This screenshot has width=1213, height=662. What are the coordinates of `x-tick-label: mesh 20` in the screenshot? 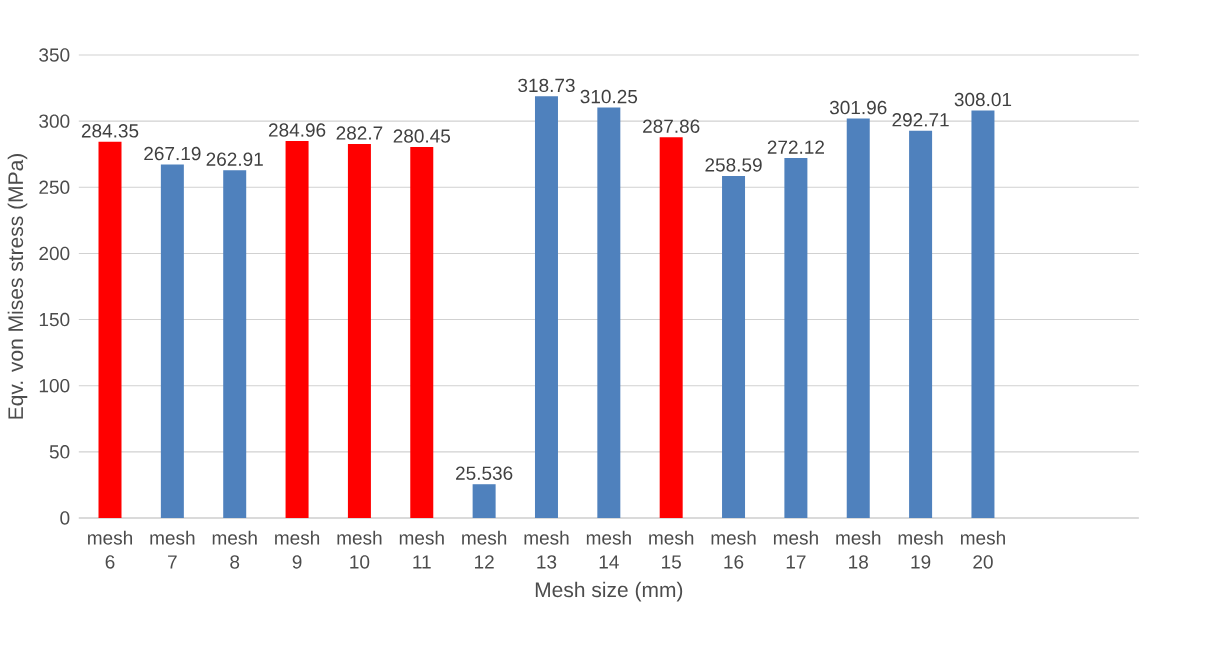 It's located at (982, 549).